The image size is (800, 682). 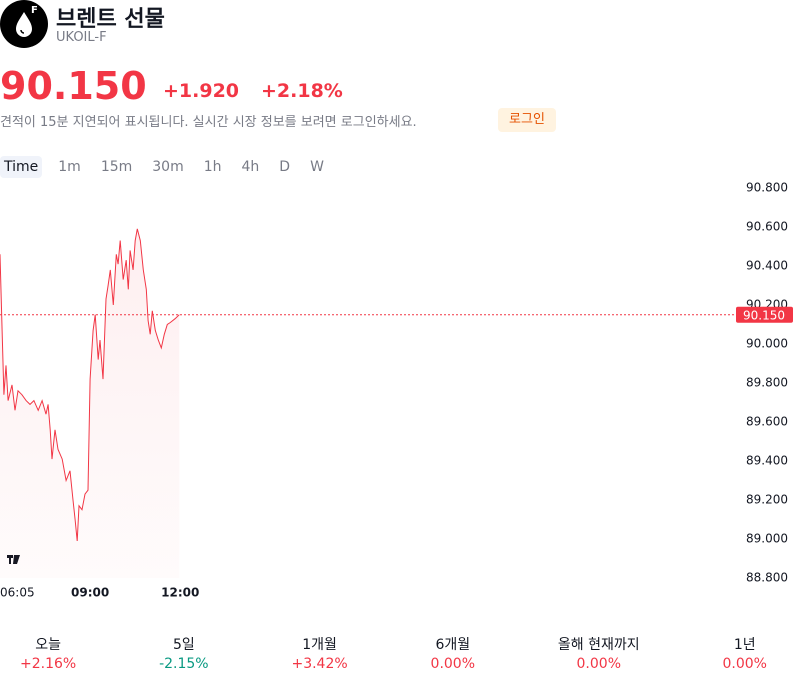 What do you see at coordinates (21, 167) in the screenshot?
I see `tab: Time` at bounding box center [21, 167].